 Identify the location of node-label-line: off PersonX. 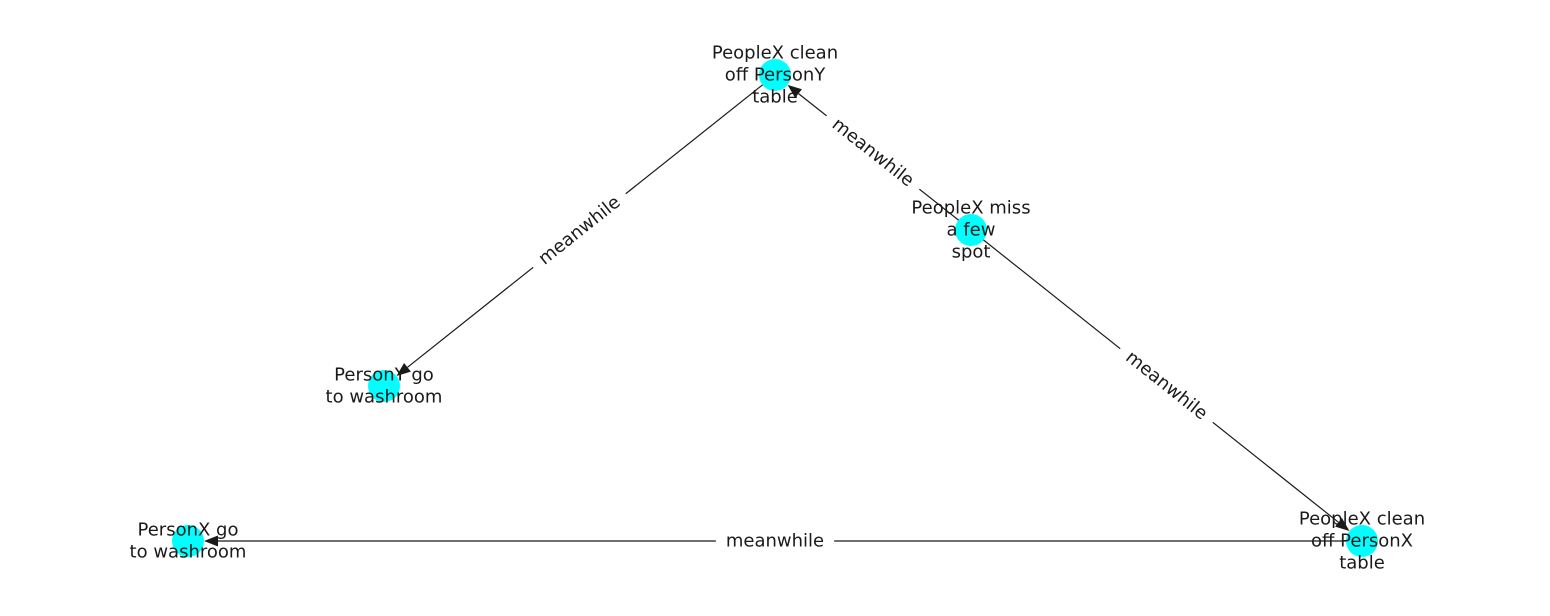
(1362, 541).